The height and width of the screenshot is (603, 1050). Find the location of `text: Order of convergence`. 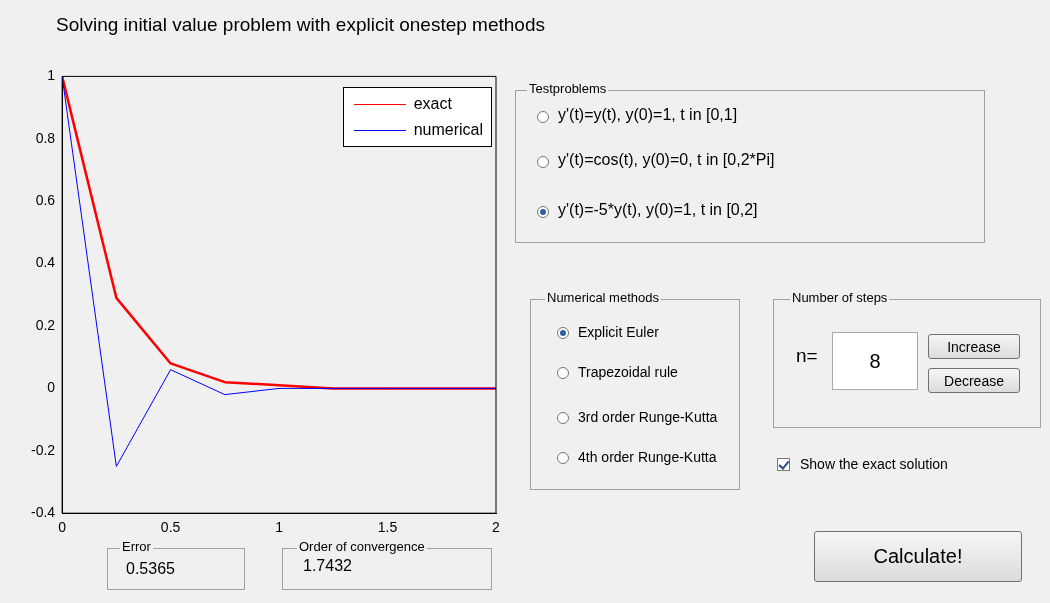

text: Order of convergence is located at coordinates (362, 546).